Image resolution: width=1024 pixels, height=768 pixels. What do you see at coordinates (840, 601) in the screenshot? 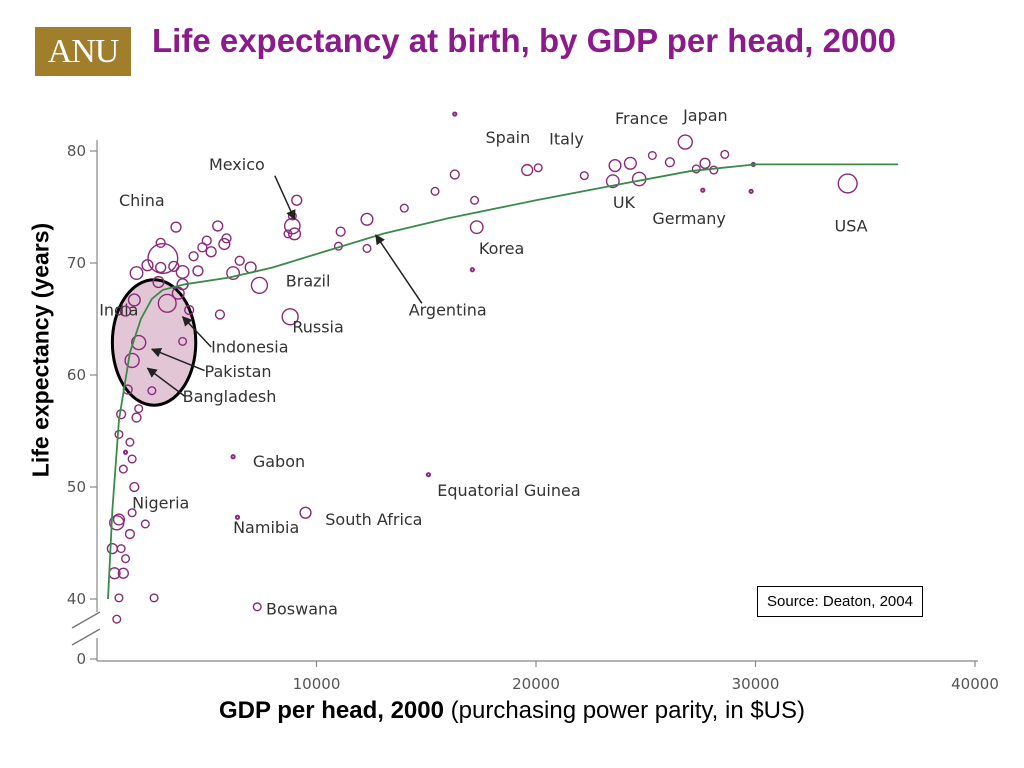
I see `source-note: Source: Deaton, 2004` at bounding box center [840, 601].